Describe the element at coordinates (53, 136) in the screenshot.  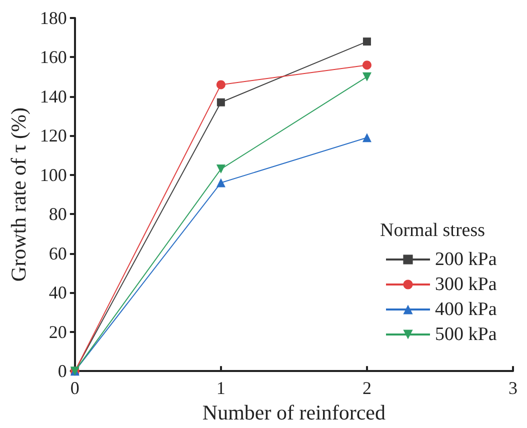
I see `y-tick-label: 120` at that location.